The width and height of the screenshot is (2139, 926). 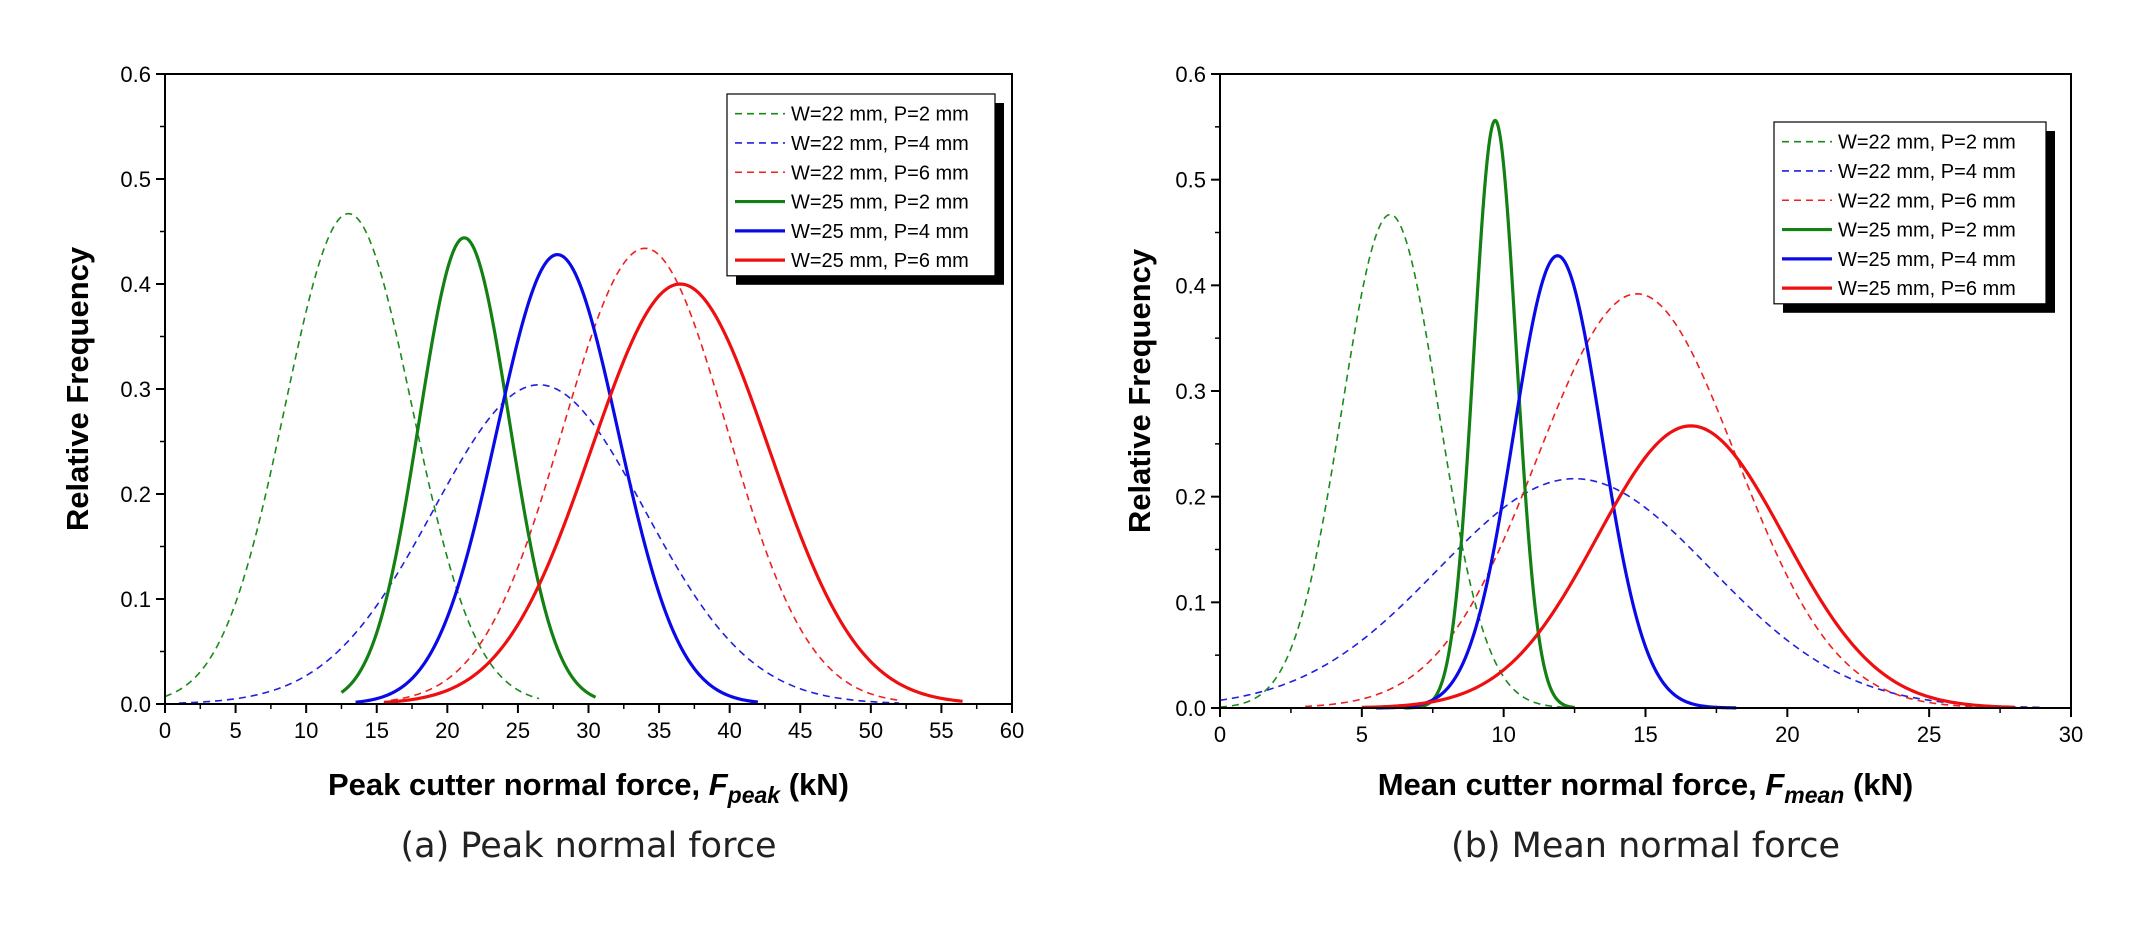 I want to click on figure-caption: (a) Peak normal force, so click(x=588, y=846).